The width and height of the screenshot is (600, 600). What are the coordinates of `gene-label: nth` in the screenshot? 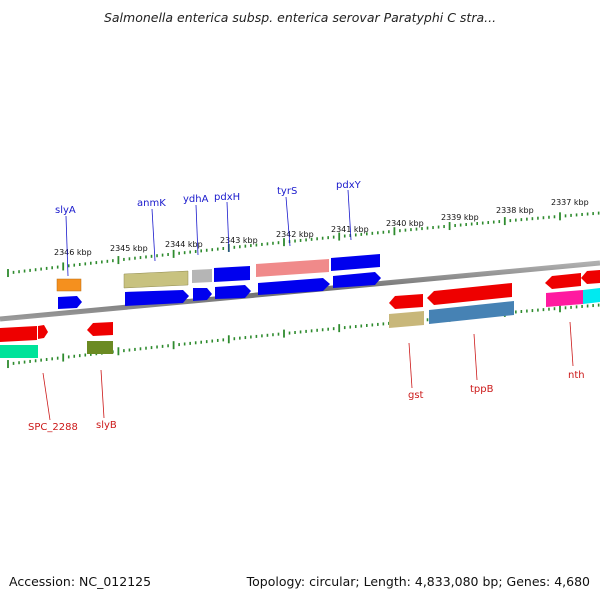 It's located at (576, 375).